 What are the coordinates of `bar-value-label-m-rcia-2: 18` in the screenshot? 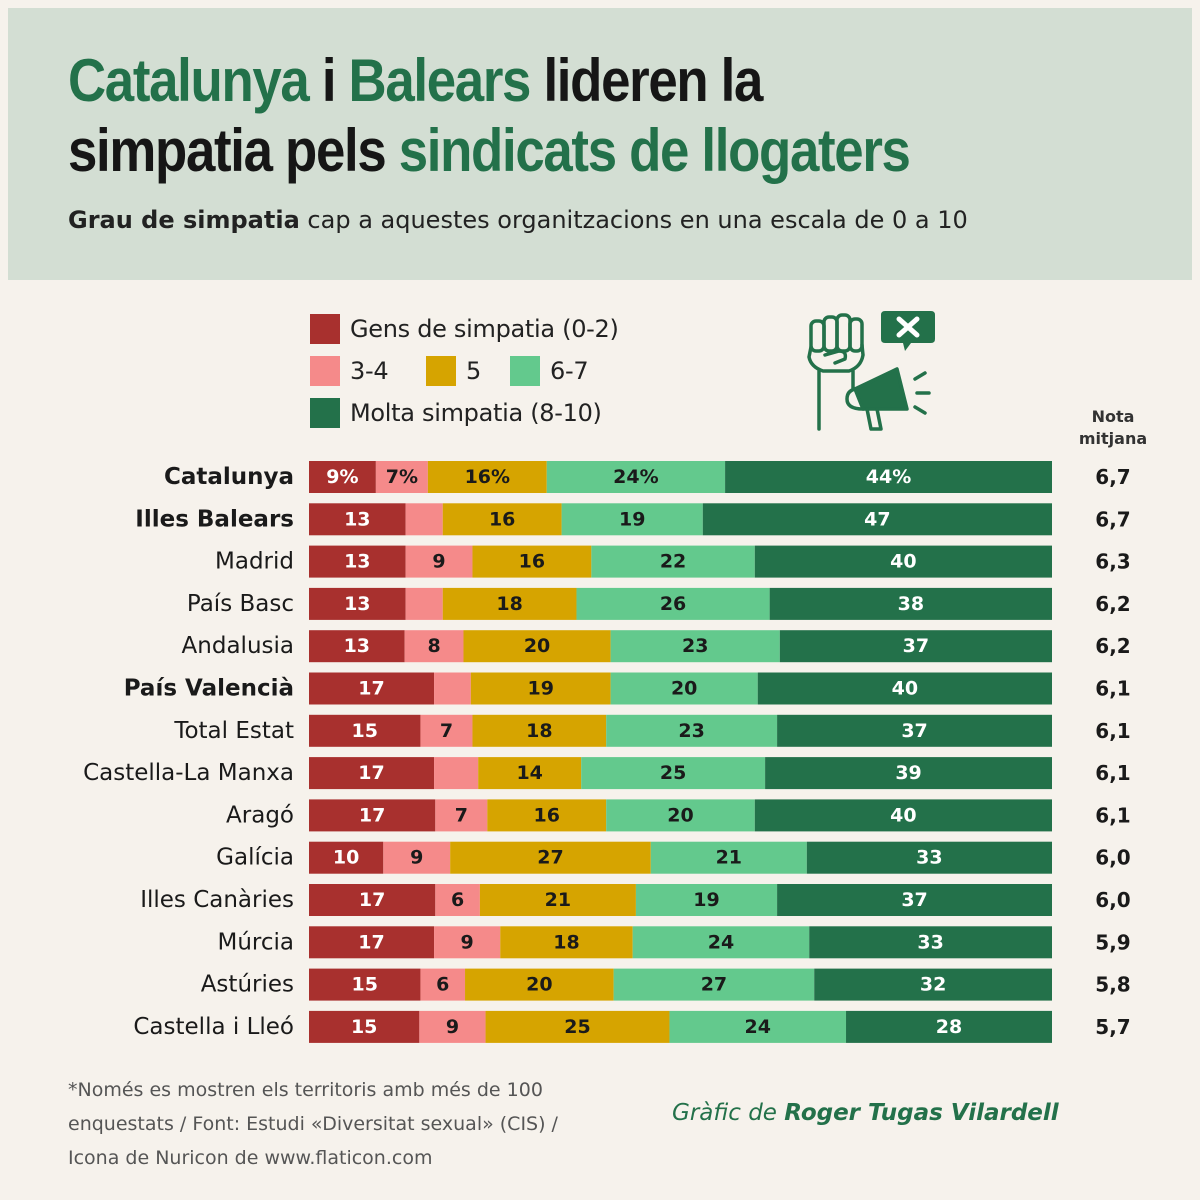 It's located at (566, 942).